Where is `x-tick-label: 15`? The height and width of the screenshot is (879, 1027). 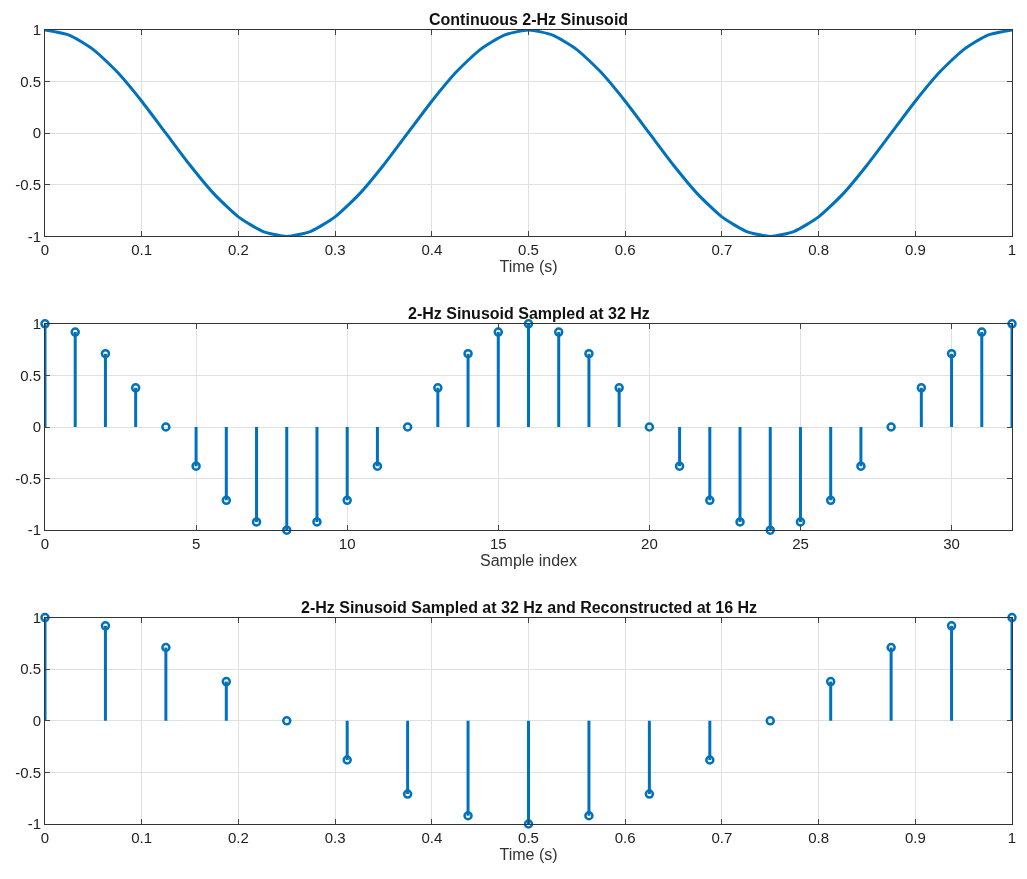 x-tick-label: 15 is located at coordinates (498, 544).